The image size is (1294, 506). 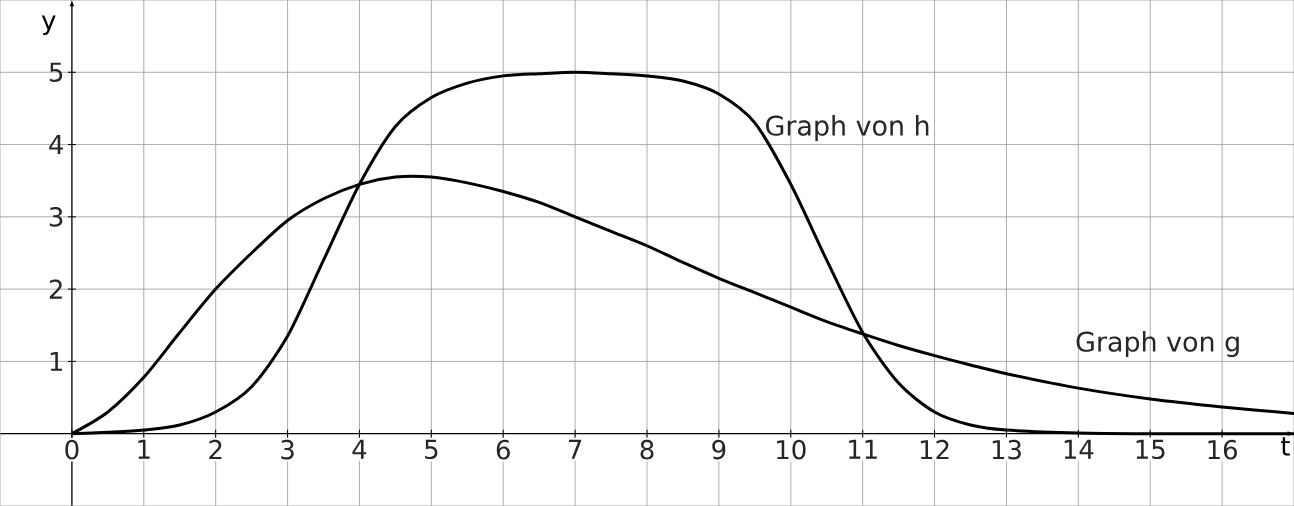 I want to click on y-tick-label: 3, so click(x=56, y=217).